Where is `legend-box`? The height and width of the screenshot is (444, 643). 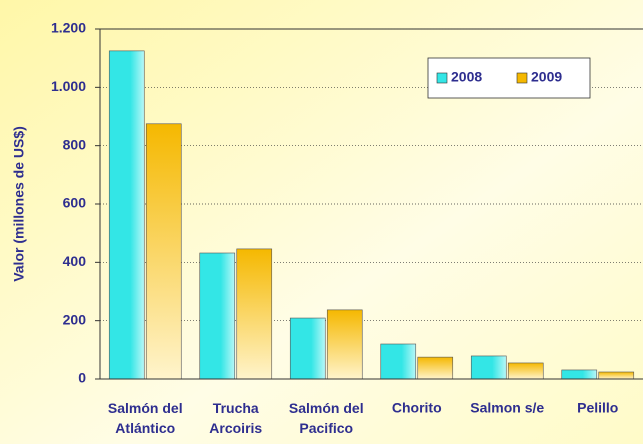
legend-box is located at coordinates (509, 78).